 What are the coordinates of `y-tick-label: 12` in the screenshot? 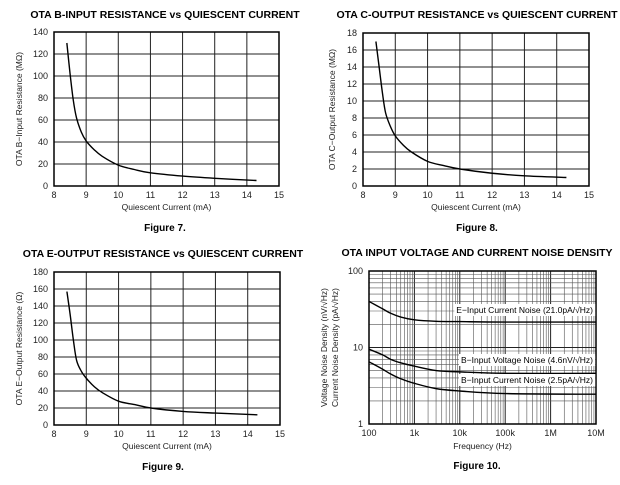 It's located at (352, 84).